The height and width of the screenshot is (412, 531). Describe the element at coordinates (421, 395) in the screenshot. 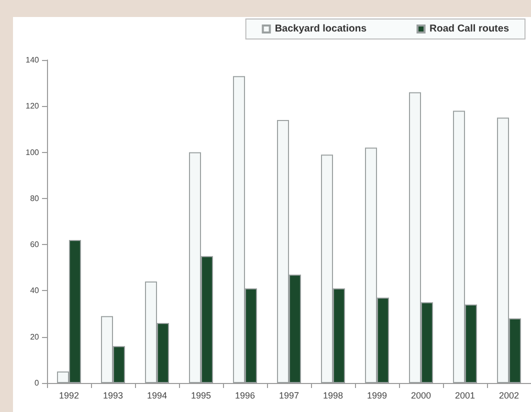

I see `x-tick-label: 2000` at that location.